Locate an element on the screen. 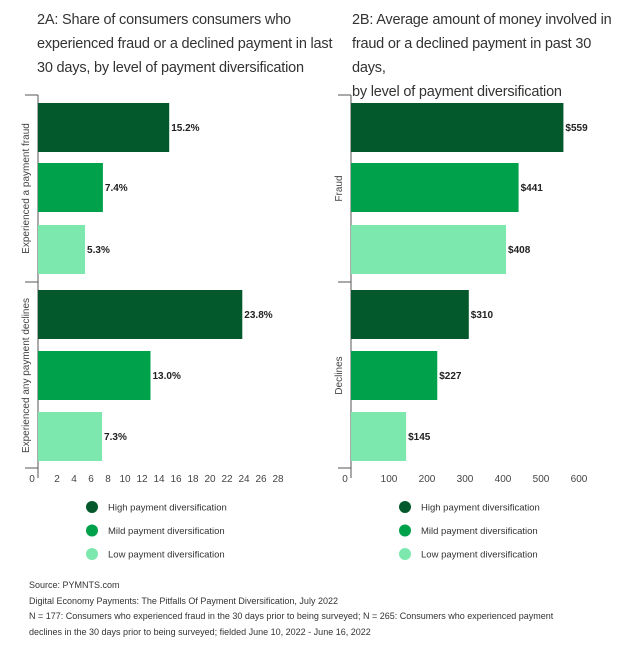 The width and height of the screenshot is (622, 651). x-tick-label: 500 is located at coordinates (541, 479).